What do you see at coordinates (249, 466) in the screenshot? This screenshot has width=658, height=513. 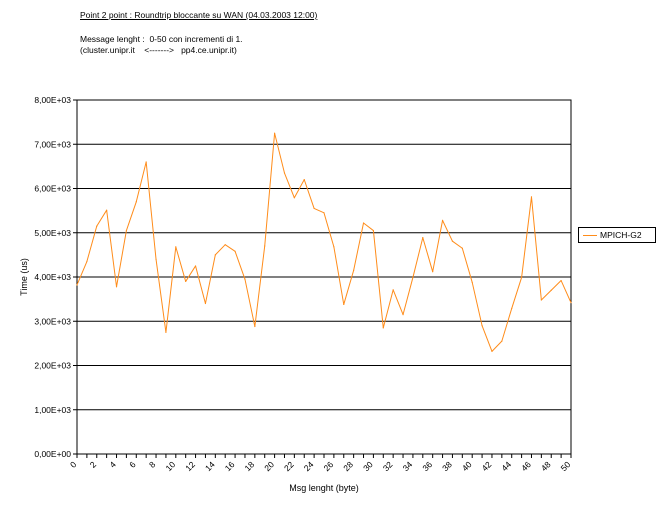 I see `x-tick-label: 18` at bounding box center [249, 466].